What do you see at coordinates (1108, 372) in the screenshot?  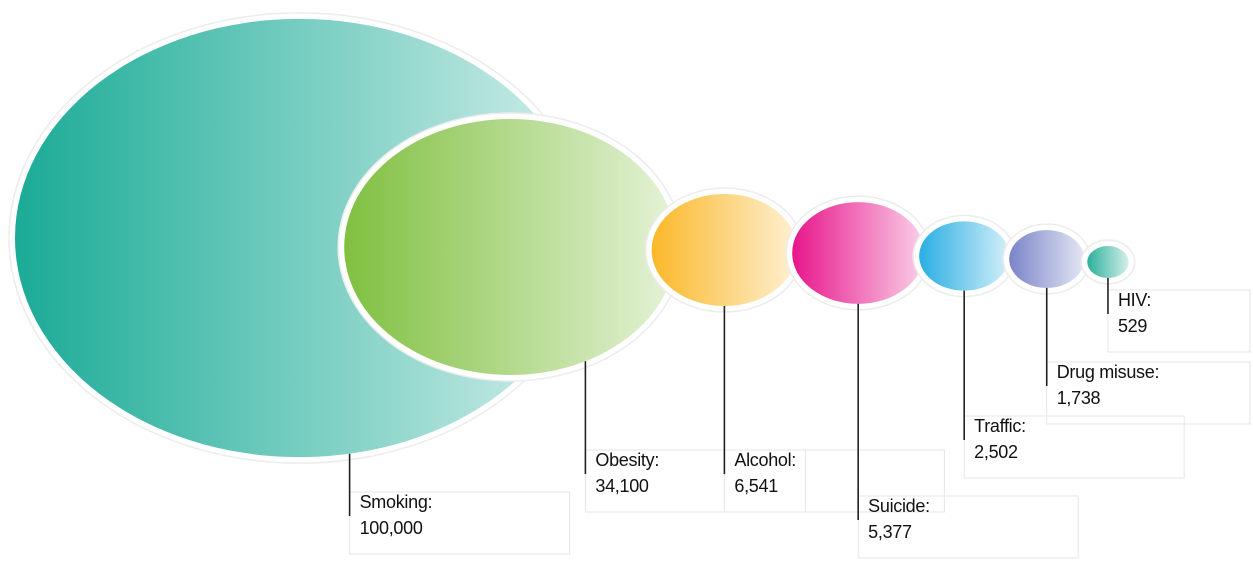 I see `category-label: Drug misuse:` at bounding box center [1108, 372].